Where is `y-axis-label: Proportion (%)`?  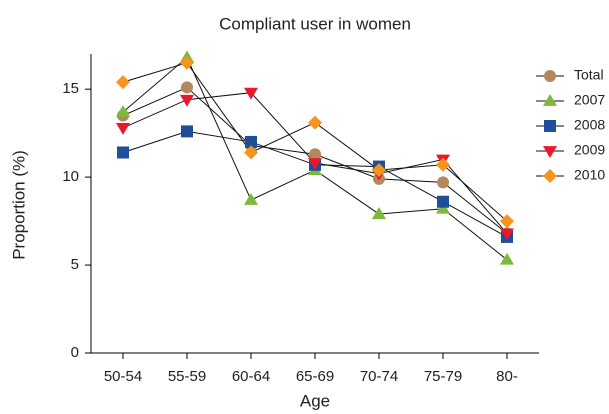 y-axis-label: Proportion (%) is located at coordinates (18, 205).